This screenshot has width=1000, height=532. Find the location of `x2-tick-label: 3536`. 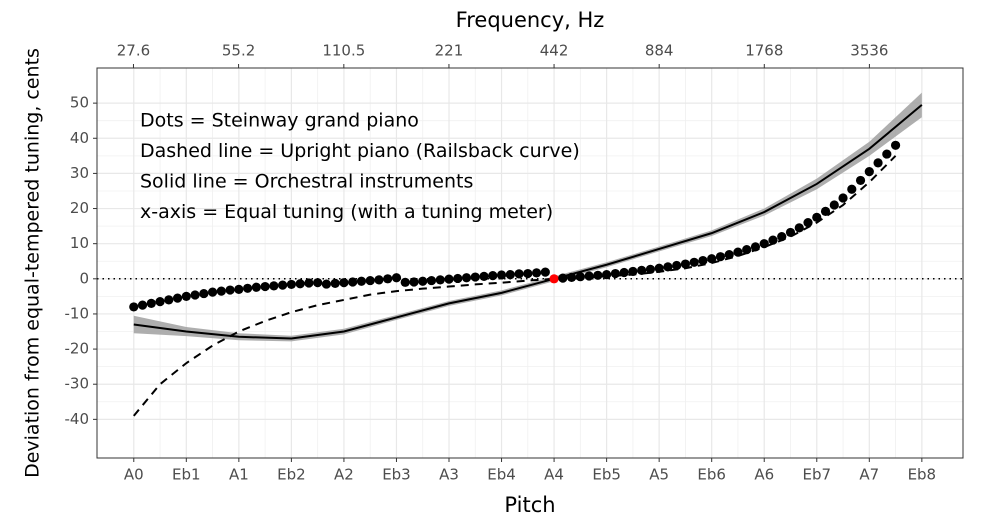

x2-tick-label: 3536 is located at coordinates (869, 51).